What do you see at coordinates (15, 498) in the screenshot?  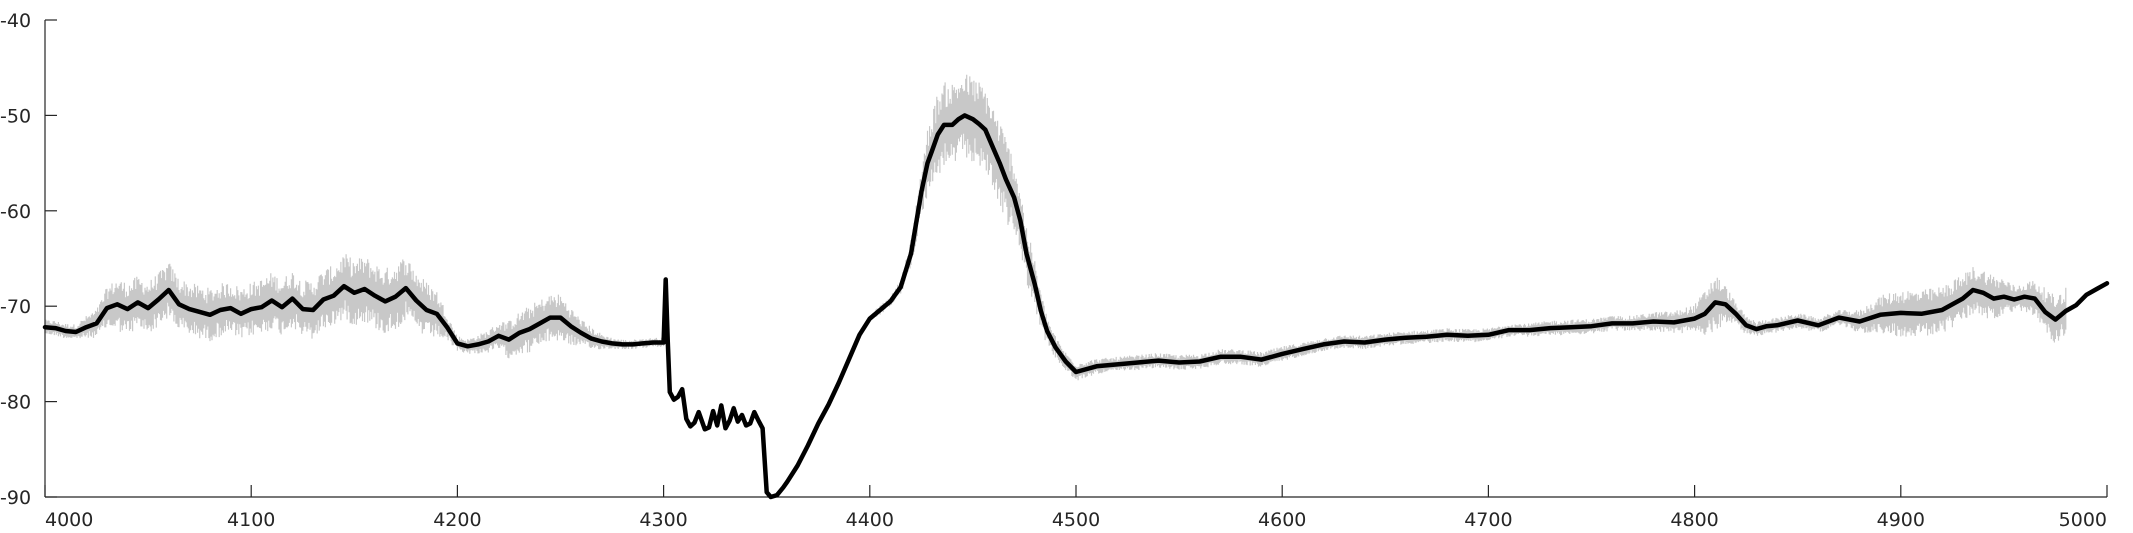 I see `y-tick-label: -90` at bounding box center [15, 498].